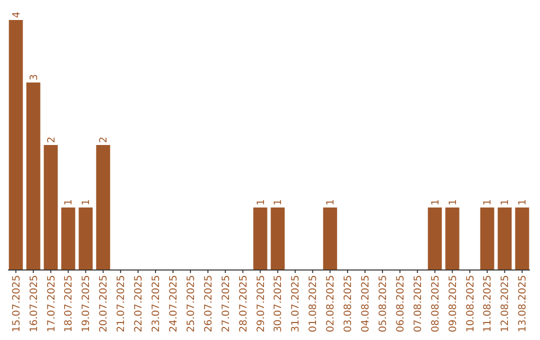  I want to click on x-tick-label: 01.08.2025, so click(314, 303).